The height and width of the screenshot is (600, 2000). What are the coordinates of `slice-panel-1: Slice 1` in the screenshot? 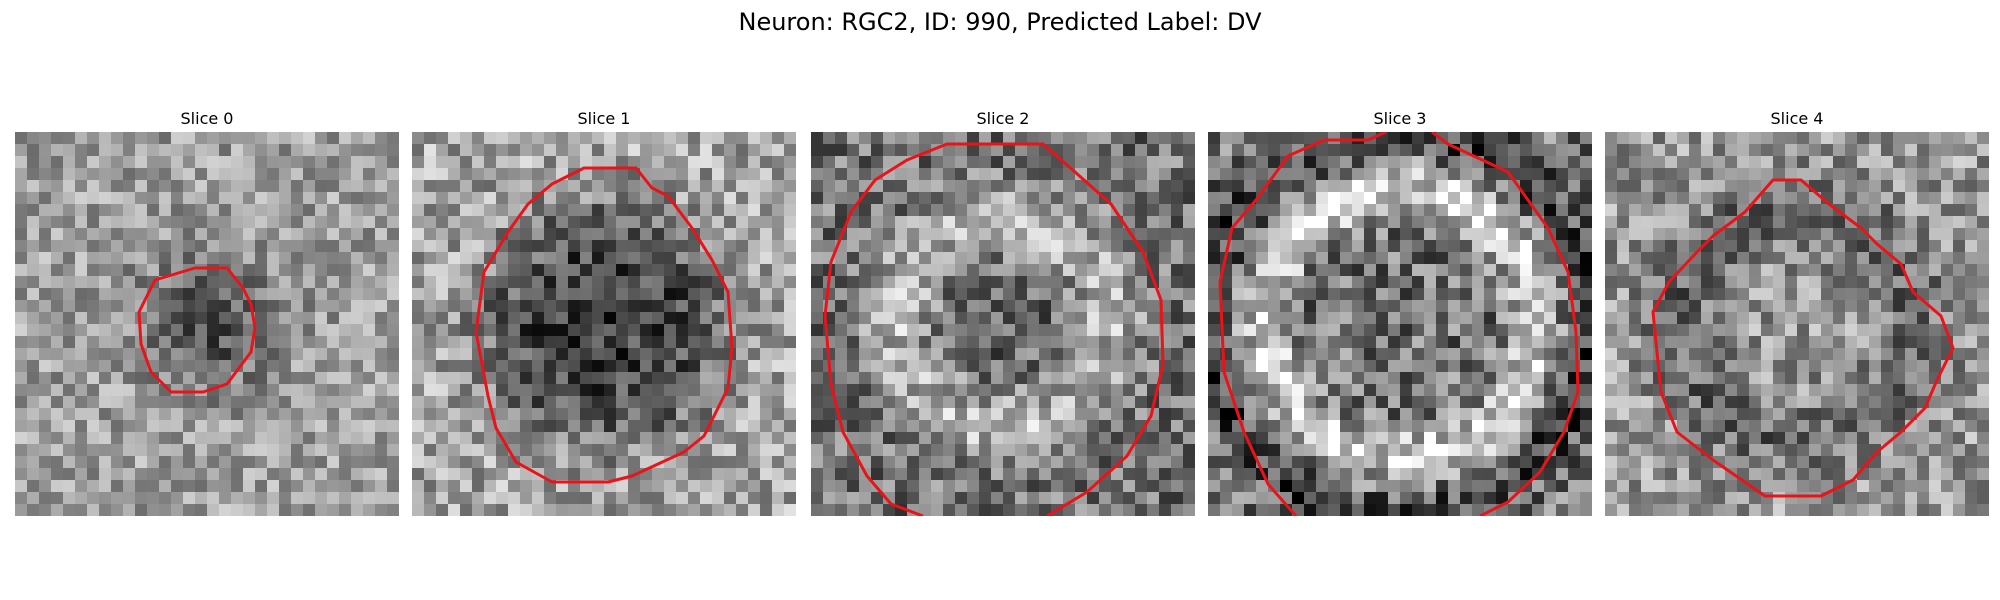 It's located at (604, 312).